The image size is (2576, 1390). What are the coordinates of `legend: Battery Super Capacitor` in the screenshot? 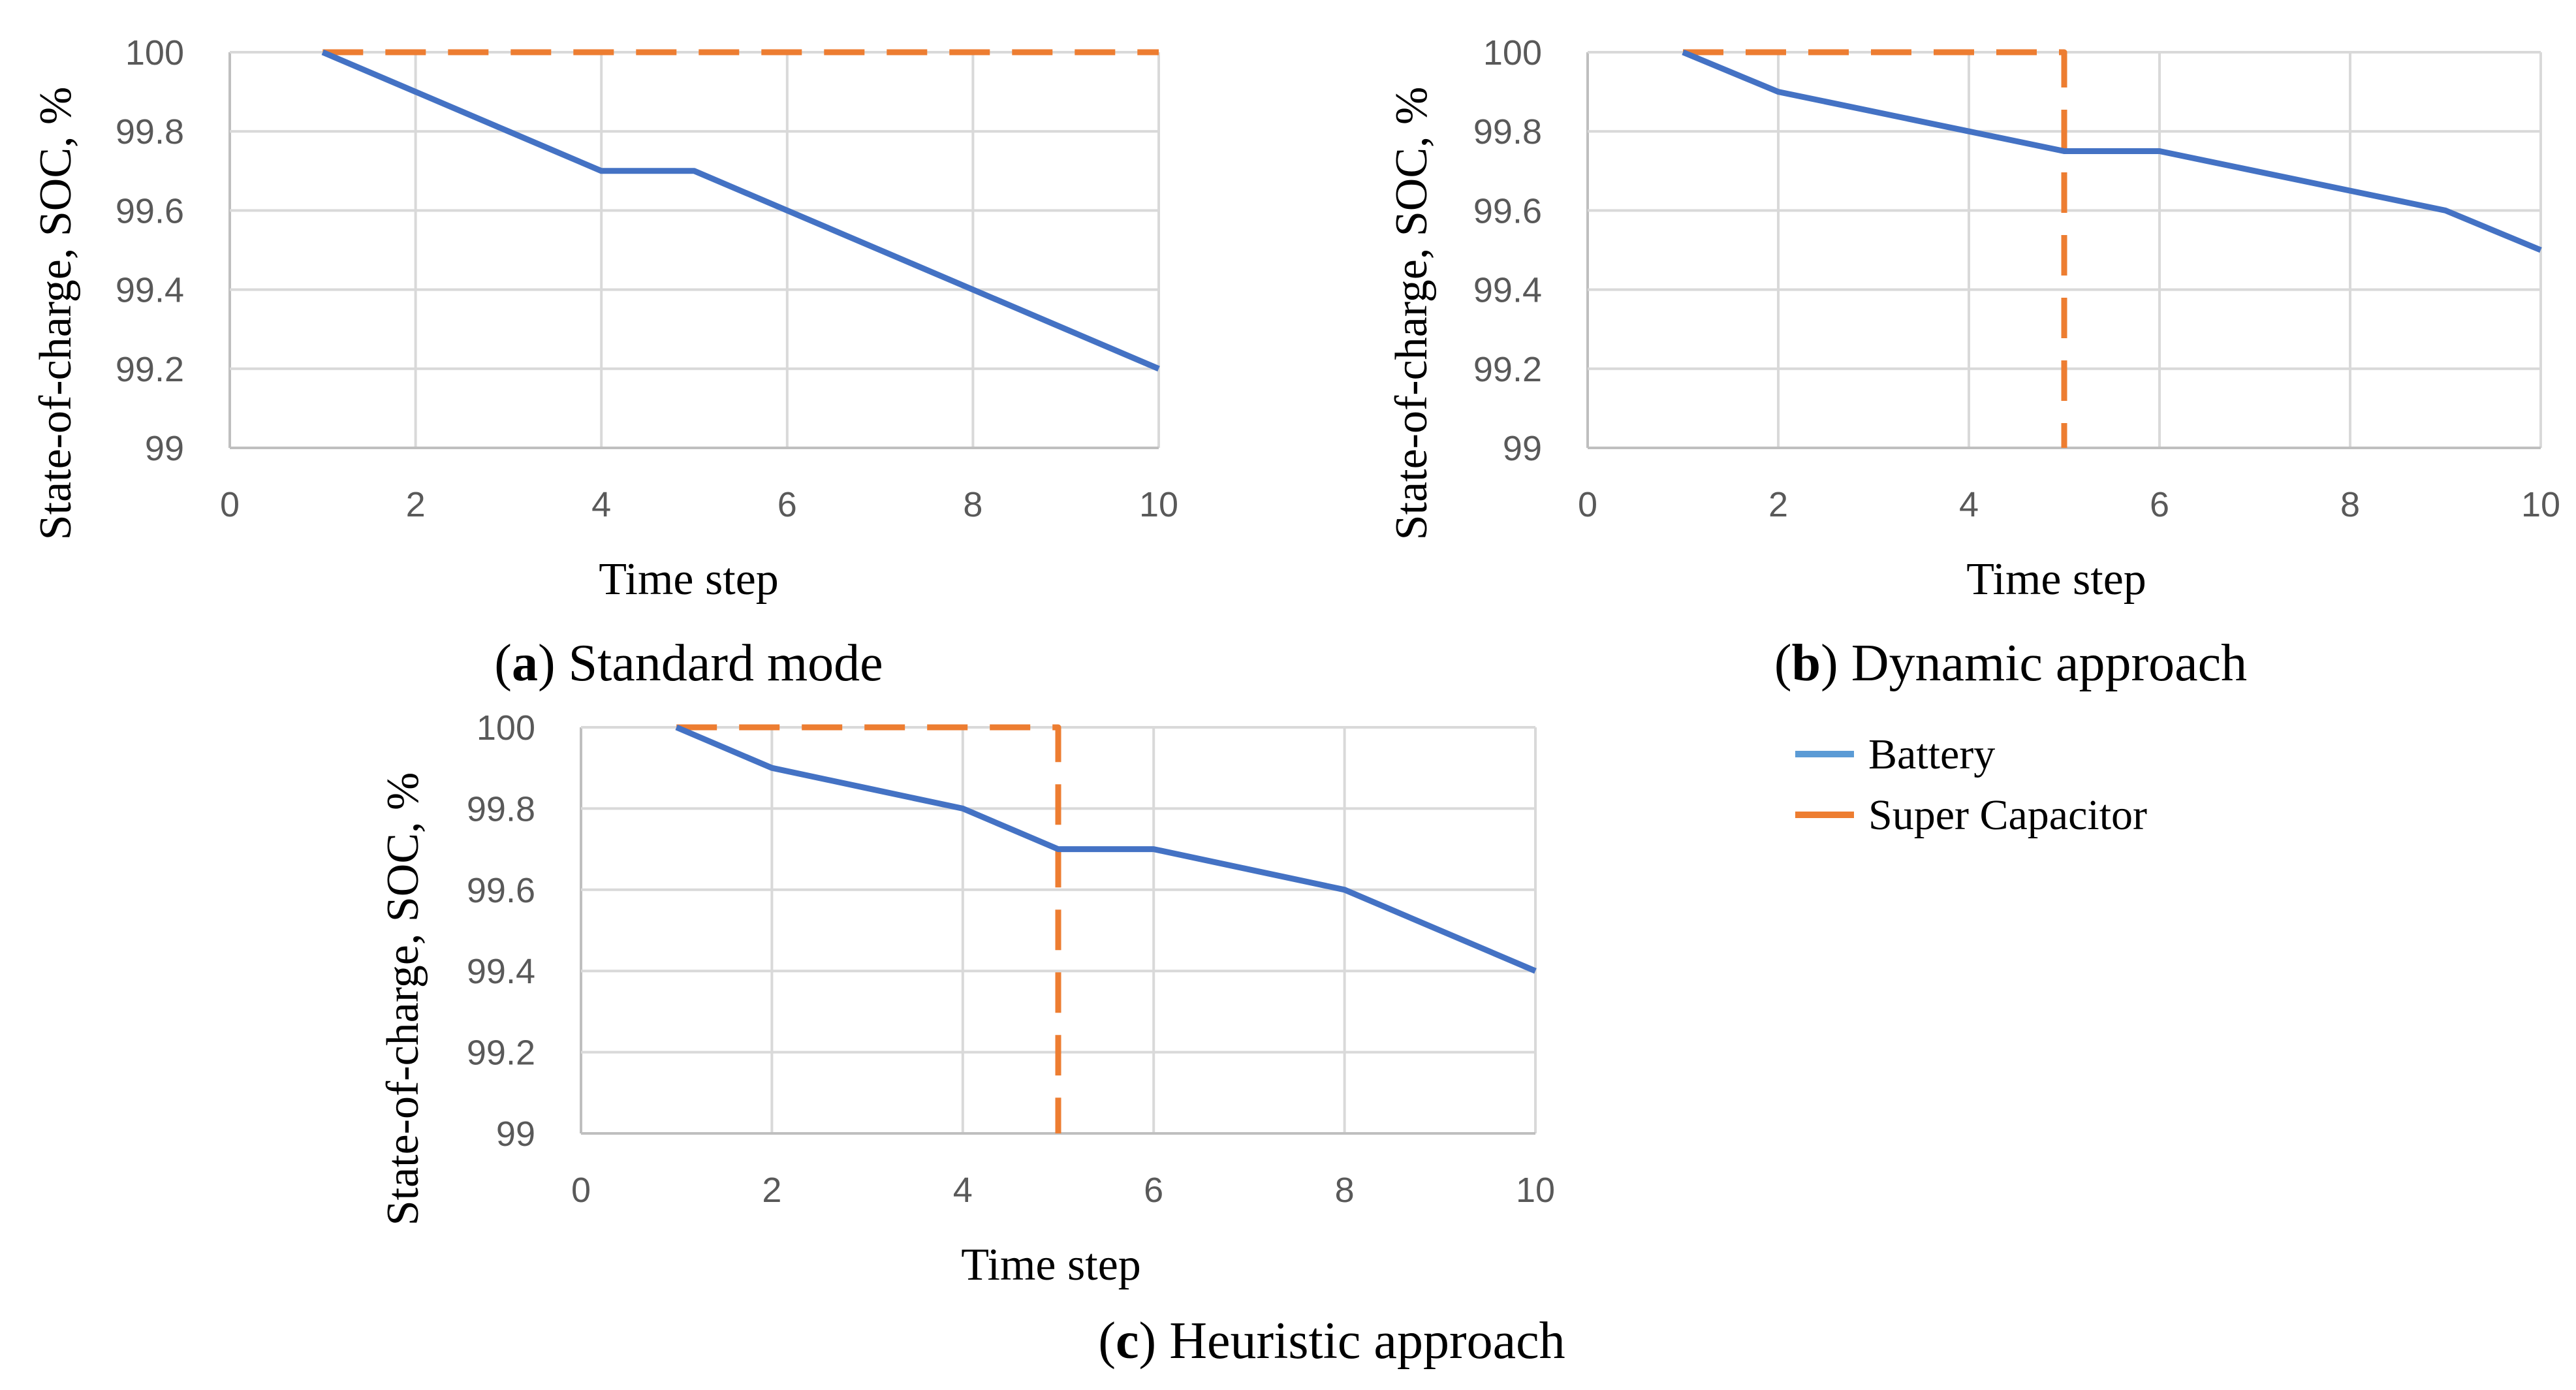 It's located at (1971, 785).